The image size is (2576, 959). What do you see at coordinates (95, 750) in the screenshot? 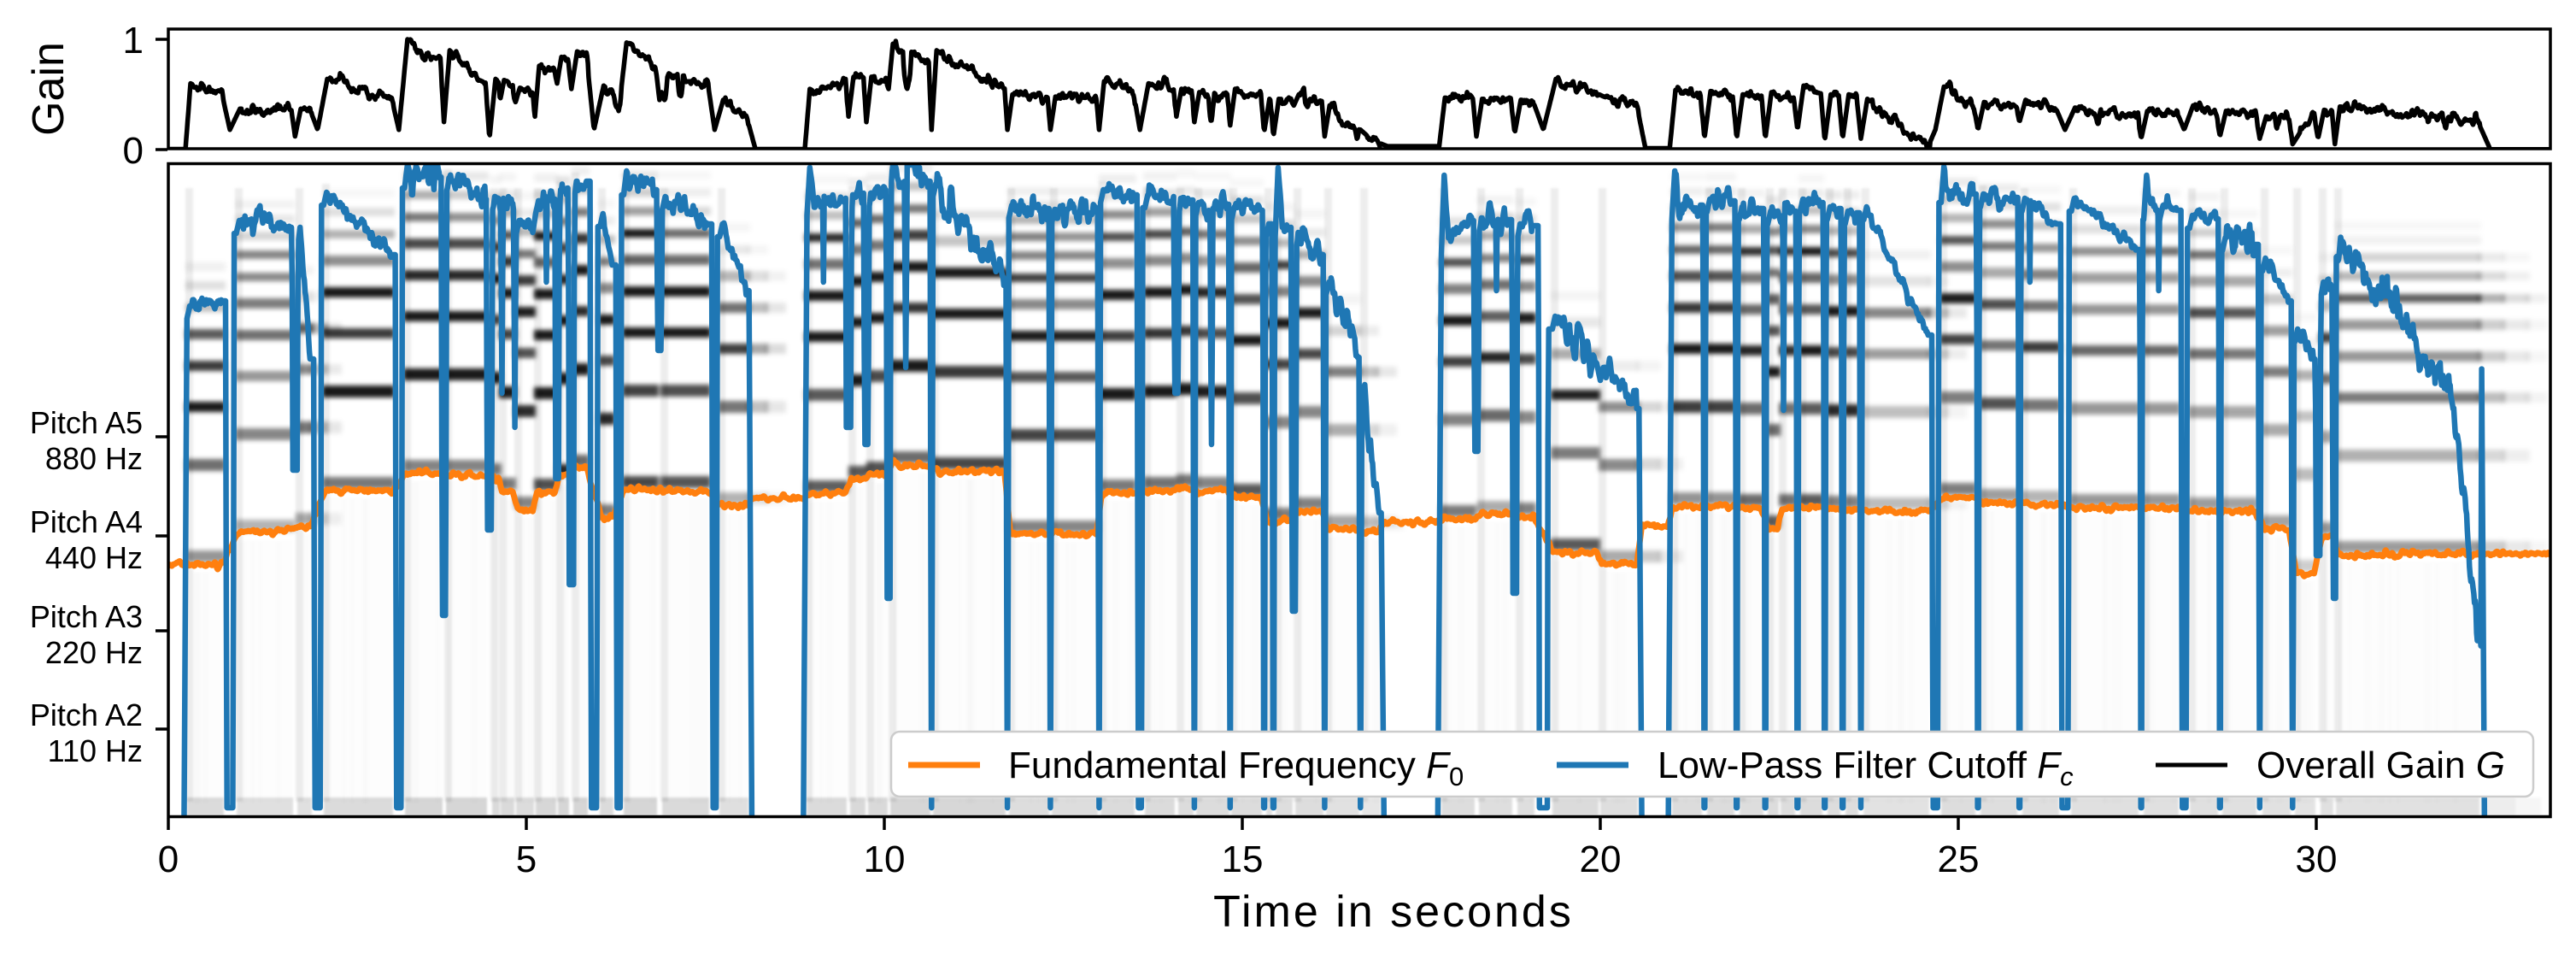
I see `svg-text: 110 Hz` at bounding box center [95, 750].